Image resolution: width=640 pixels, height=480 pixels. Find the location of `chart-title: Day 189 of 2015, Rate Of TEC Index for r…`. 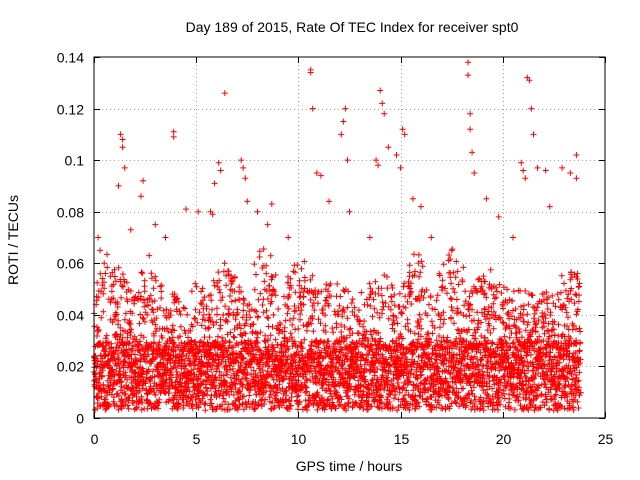

chart-title: Day 189 of 2015, Rate Of TEC Index for r… is located at coordinates (352, 27).